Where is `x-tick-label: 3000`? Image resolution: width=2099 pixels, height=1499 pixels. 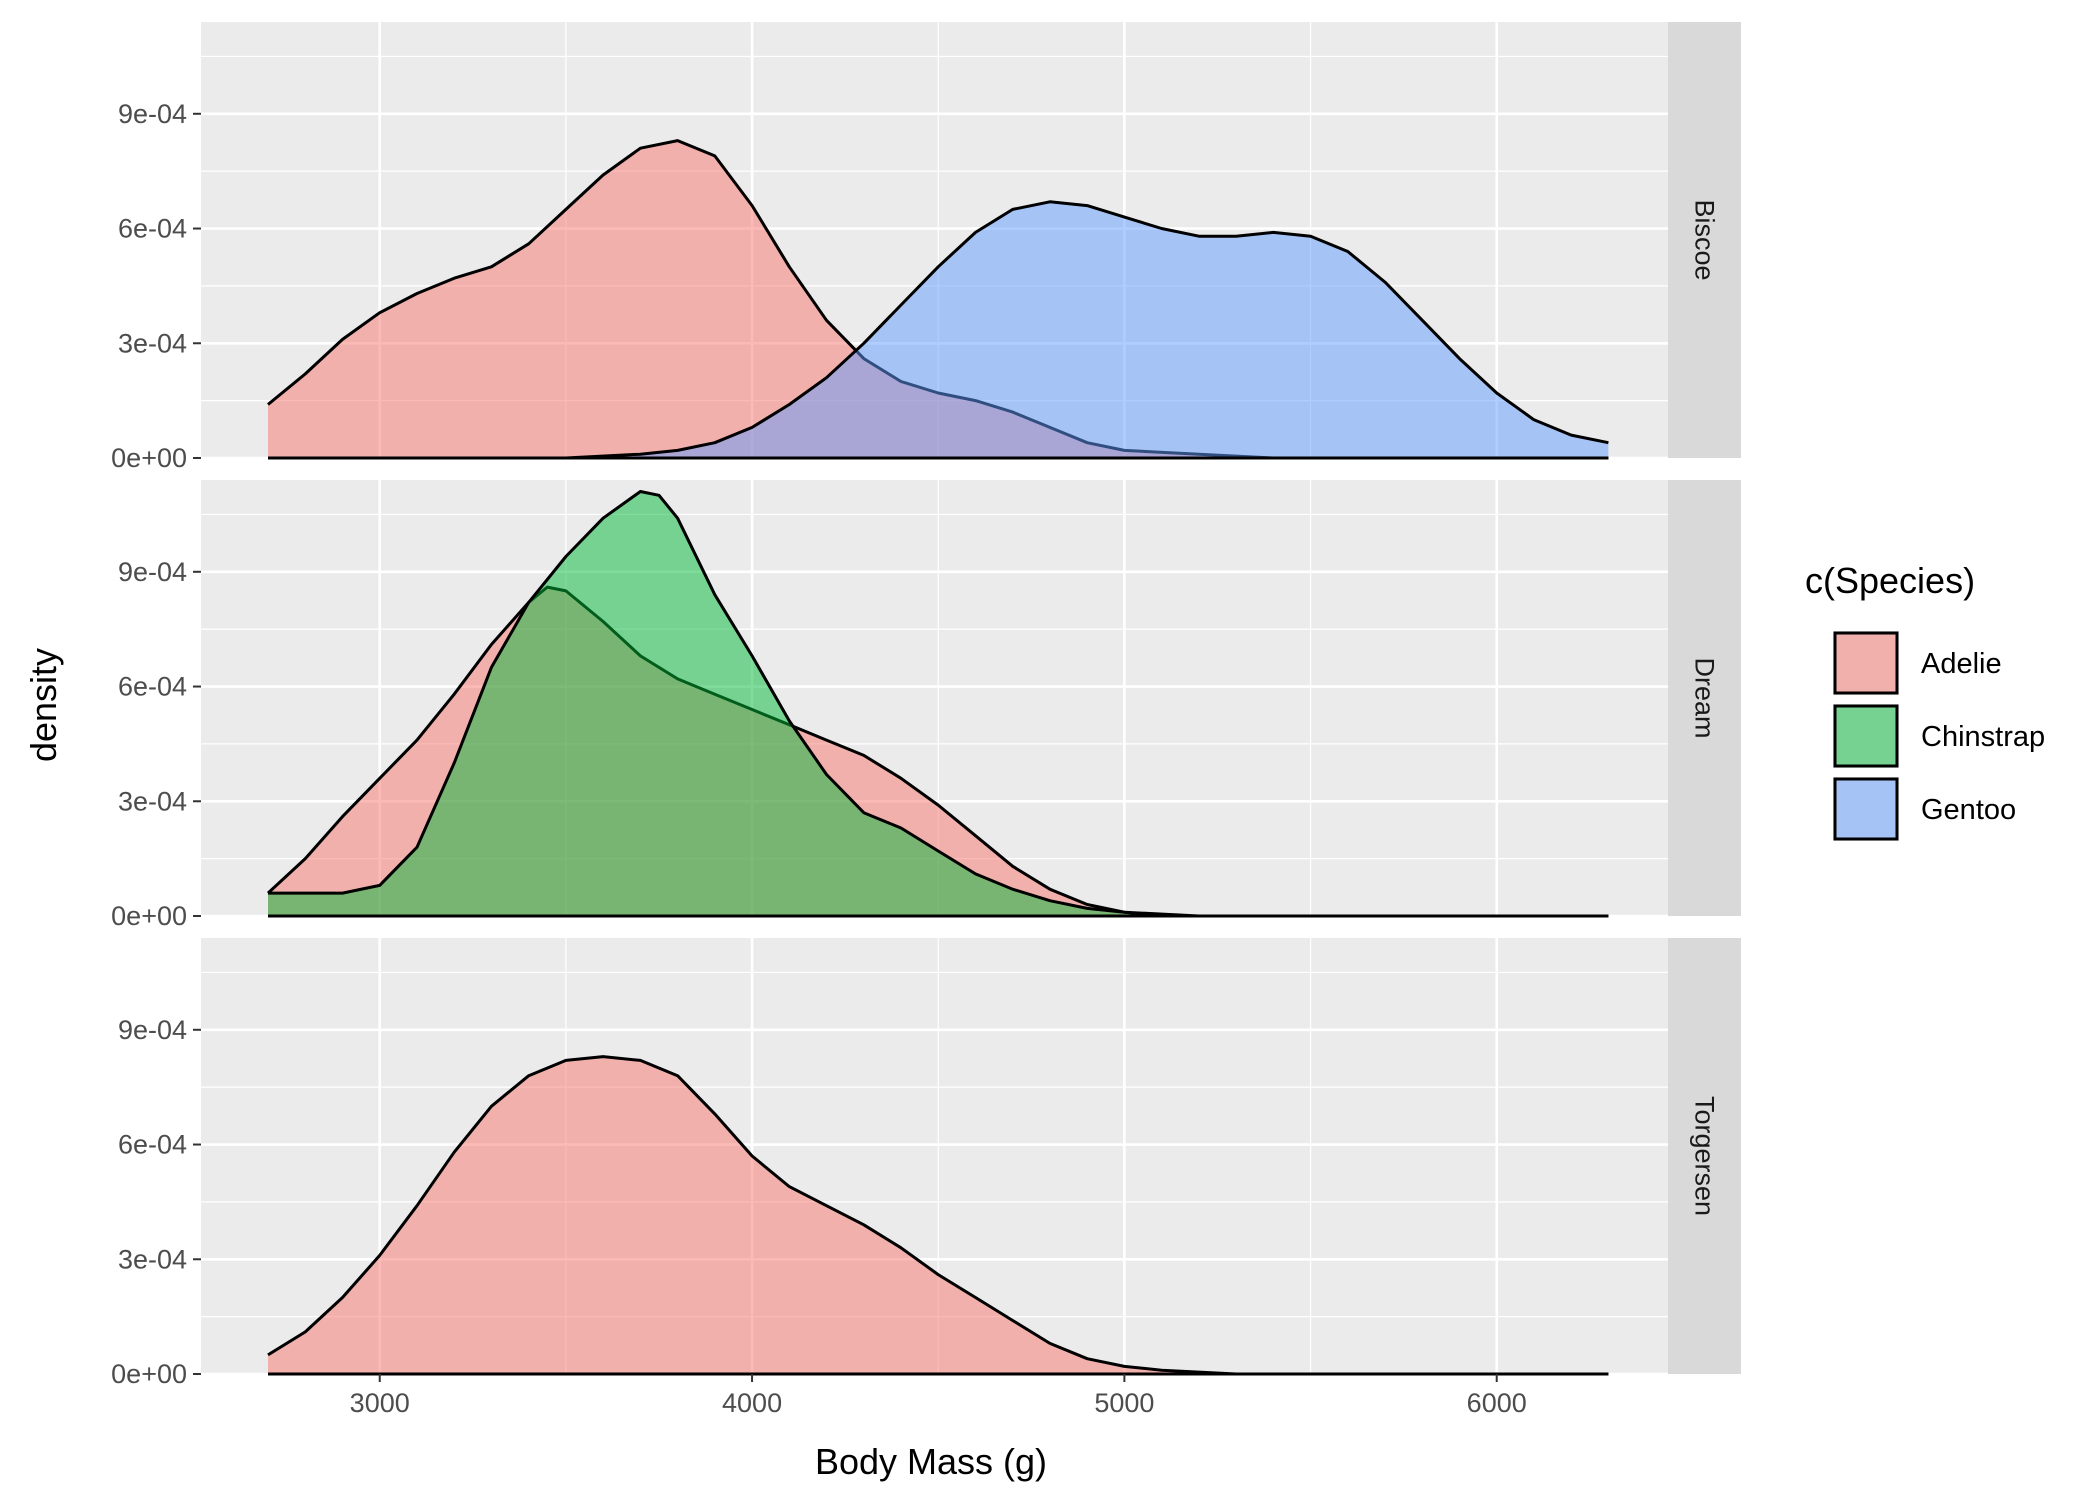 x-tick-label: 3000 is located at coordinates (380, 1403).